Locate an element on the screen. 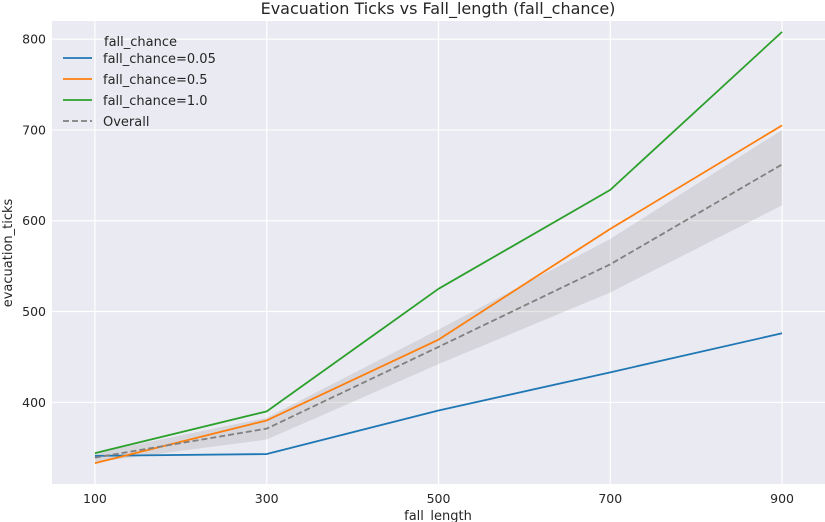 The image size is (825, 522). x-tick-label: 700 is located at coordinates (610, 498).